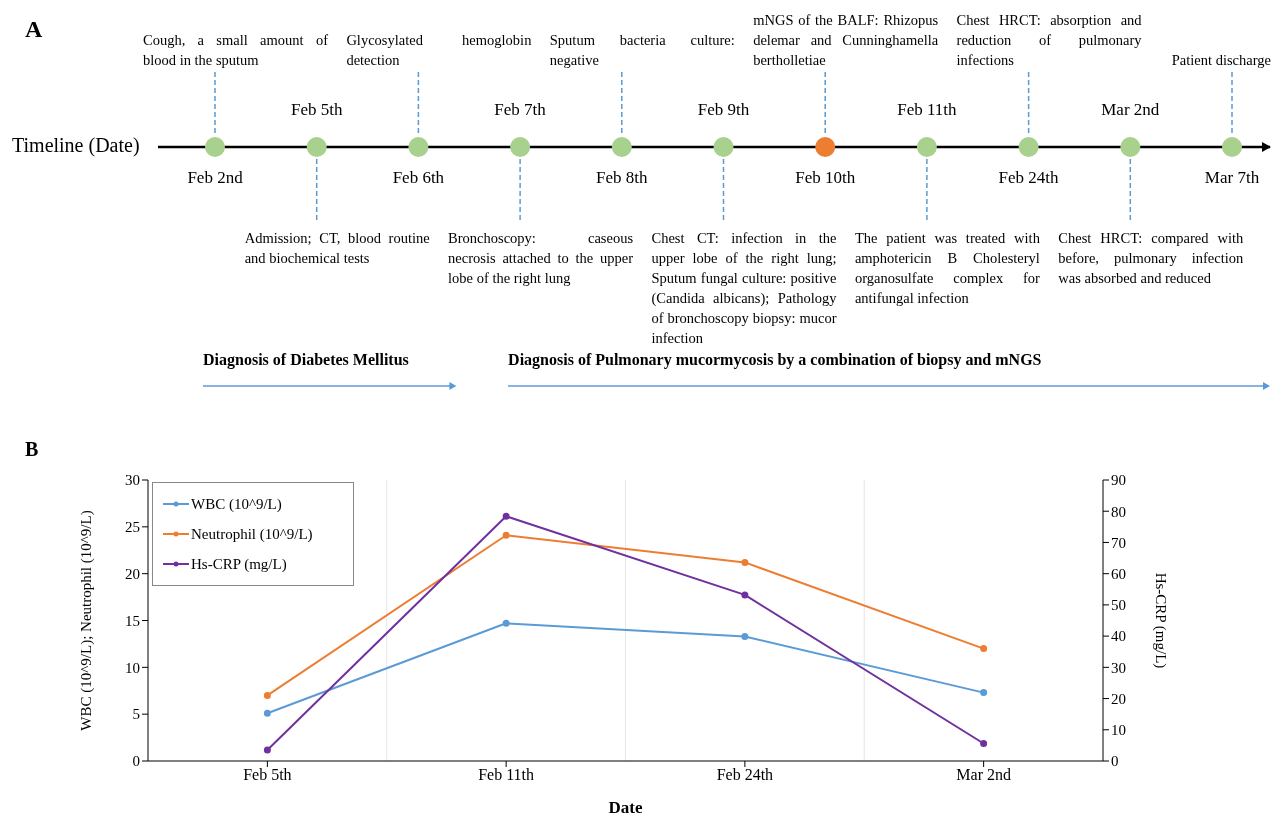 The width and height of the screenshot is (1279, 829). What do you see at coordinates (1118, 511) in the screenshot?
I see `y2-tick-label: 80` at bounding box center [1118, 511].